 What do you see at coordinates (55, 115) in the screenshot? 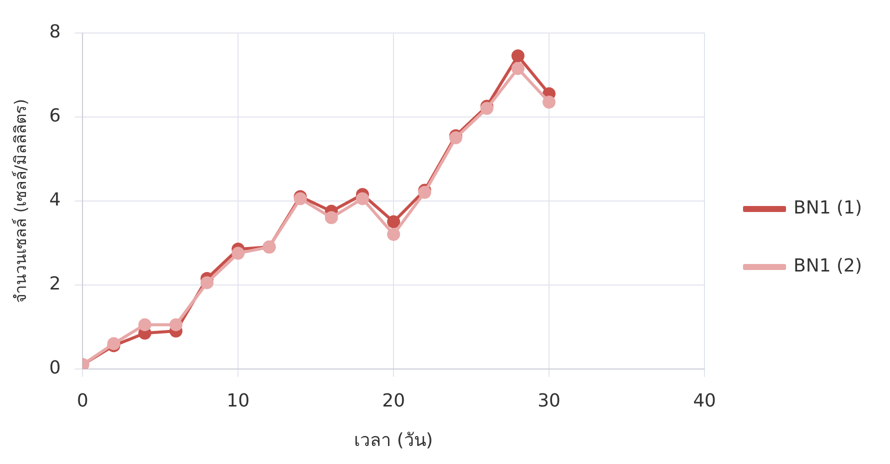
I see `y-tick-label: 6` at bounding box center [55, 115].